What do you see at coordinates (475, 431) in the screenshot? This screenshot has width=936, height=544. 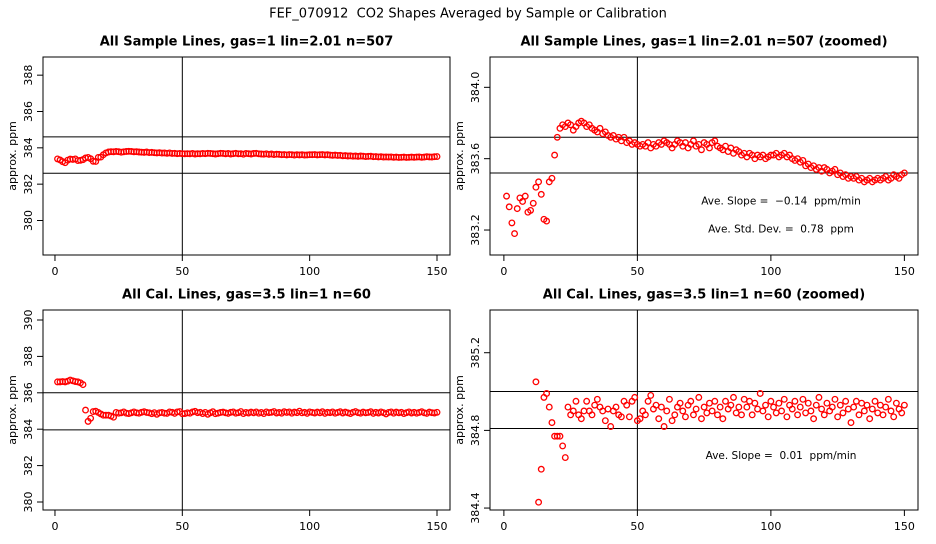 I see `y-tick-label: 384.8` at bounding box center [475, 431].